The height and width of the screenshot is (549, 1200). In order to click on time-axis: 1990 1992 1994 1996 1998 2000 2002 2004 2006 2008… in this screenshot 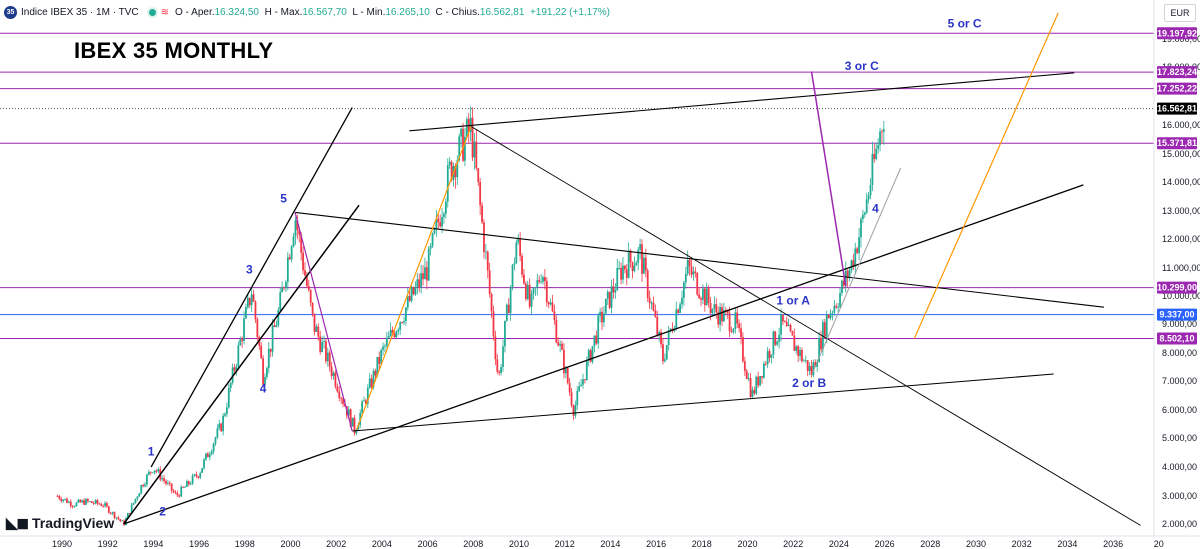, I will do `click(608, 544)`.